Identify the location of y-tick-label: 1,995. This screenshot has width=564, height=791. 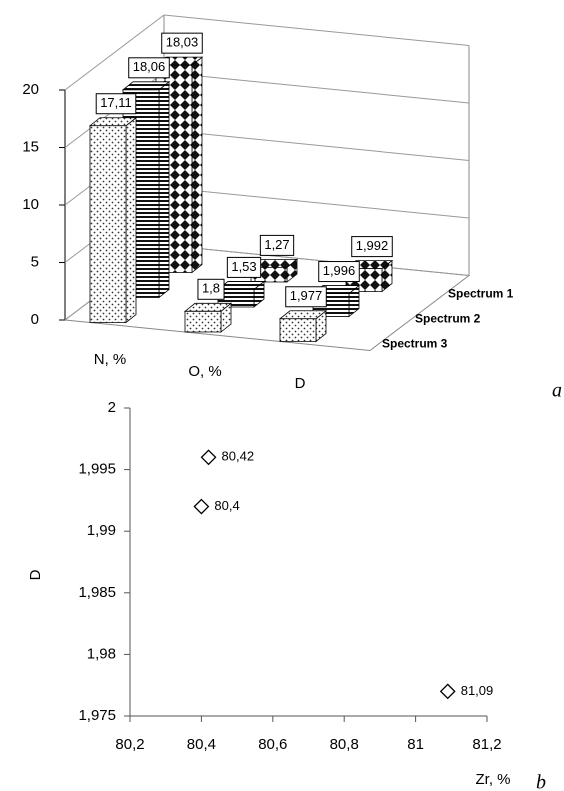
(97, 469).